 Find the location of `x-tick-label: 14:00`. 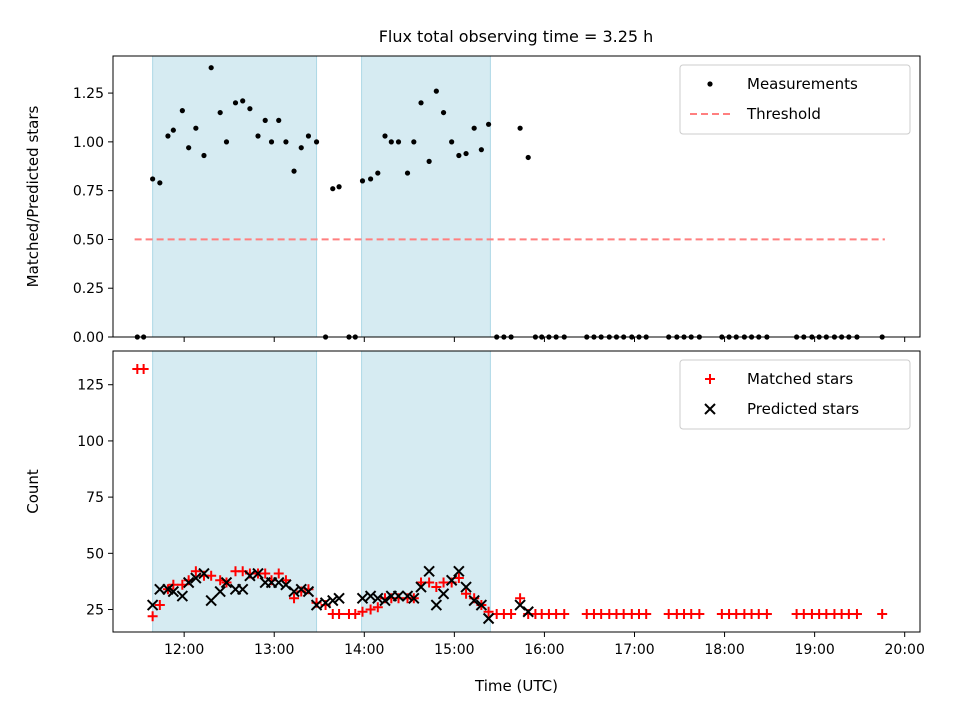

x-tick-label: 14:00 is located at coordinates (364, 650).